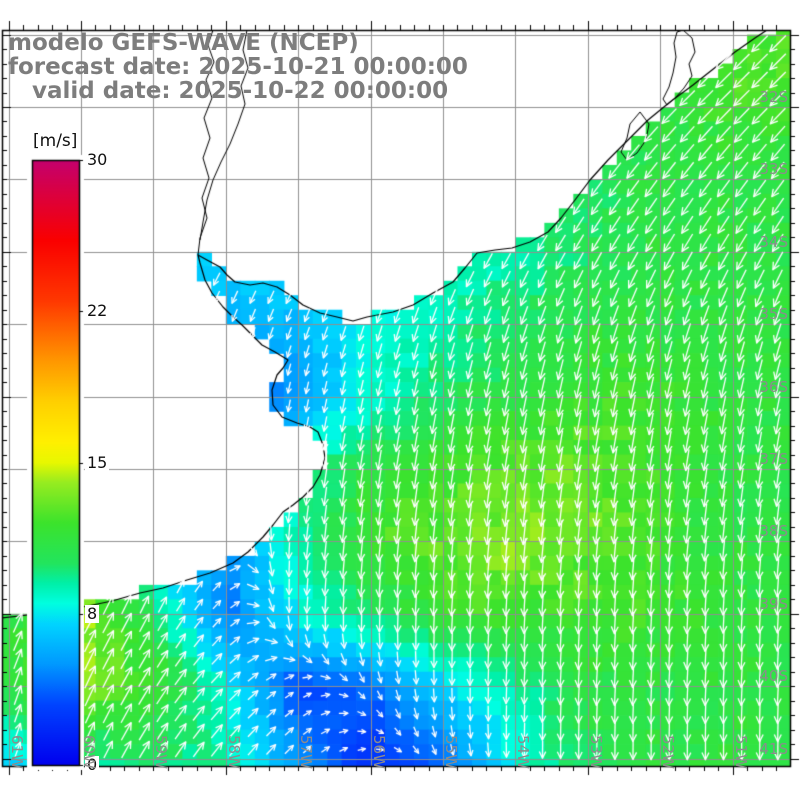 This screenshot has width=800, height=800. What do you see at coordinates (773, 241) in the screenshot?
I see `lat-label-34S: 34S` at bounding box center [773, 241].